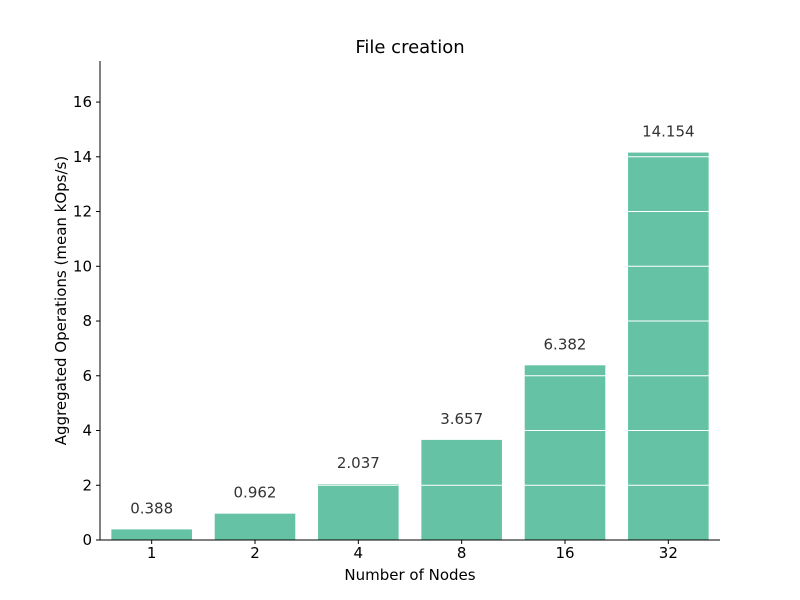  What do you see at coordinates (668, 132) in the screenshot?
I see `data-label-32: 14.154` at bounding box center [668, 132].